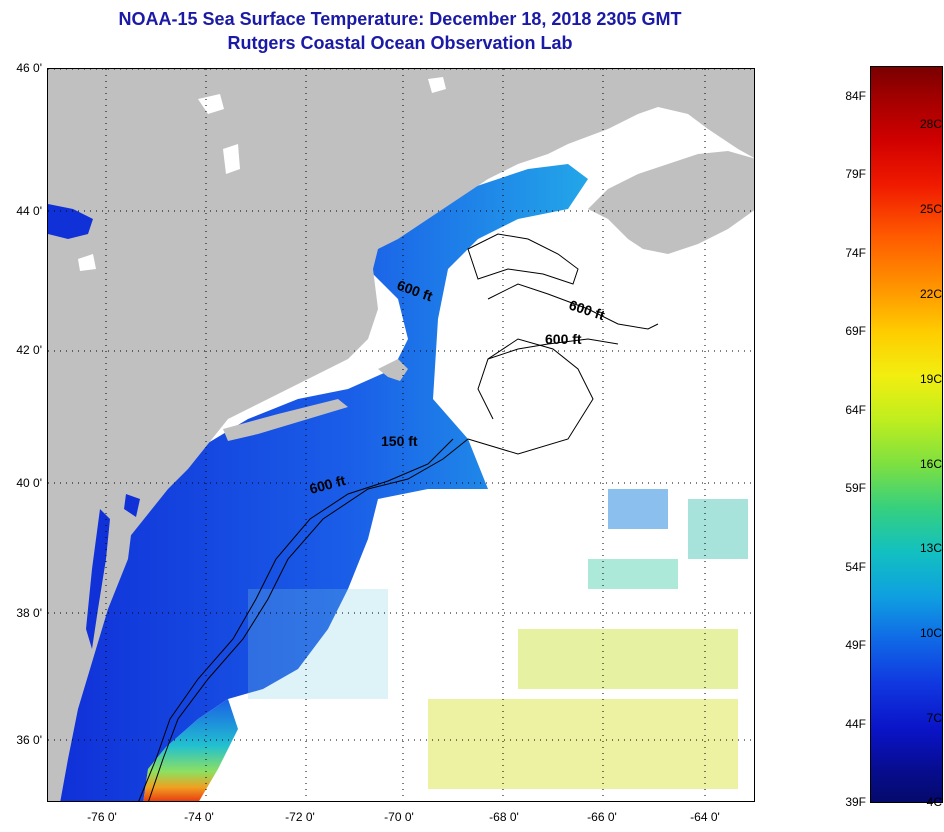  I want to click on colorbar-c-13: 13C, so click(930, 548).